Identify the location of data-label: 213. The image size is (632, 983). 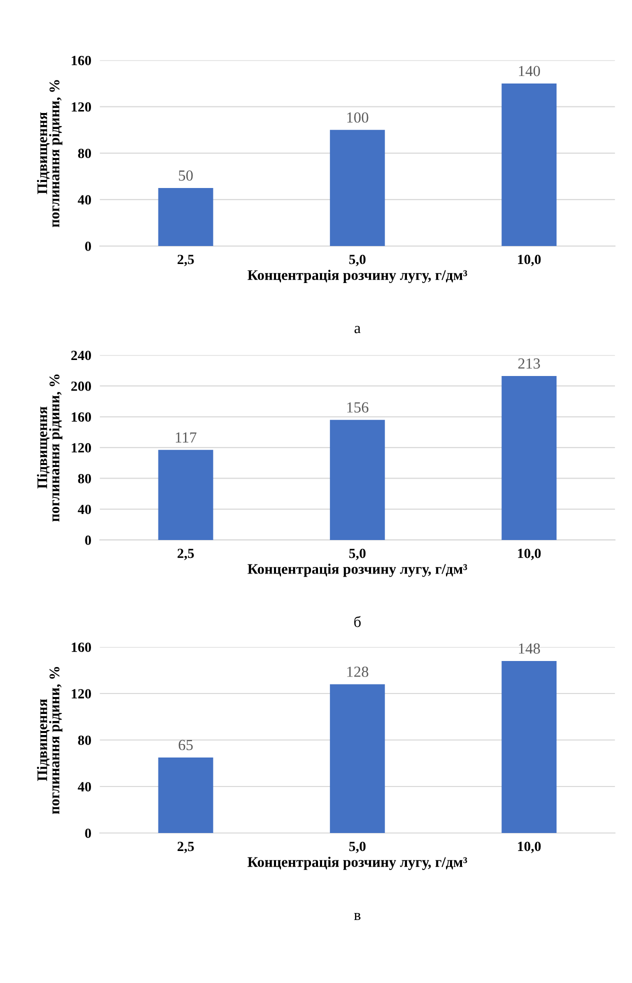
(529, 363).